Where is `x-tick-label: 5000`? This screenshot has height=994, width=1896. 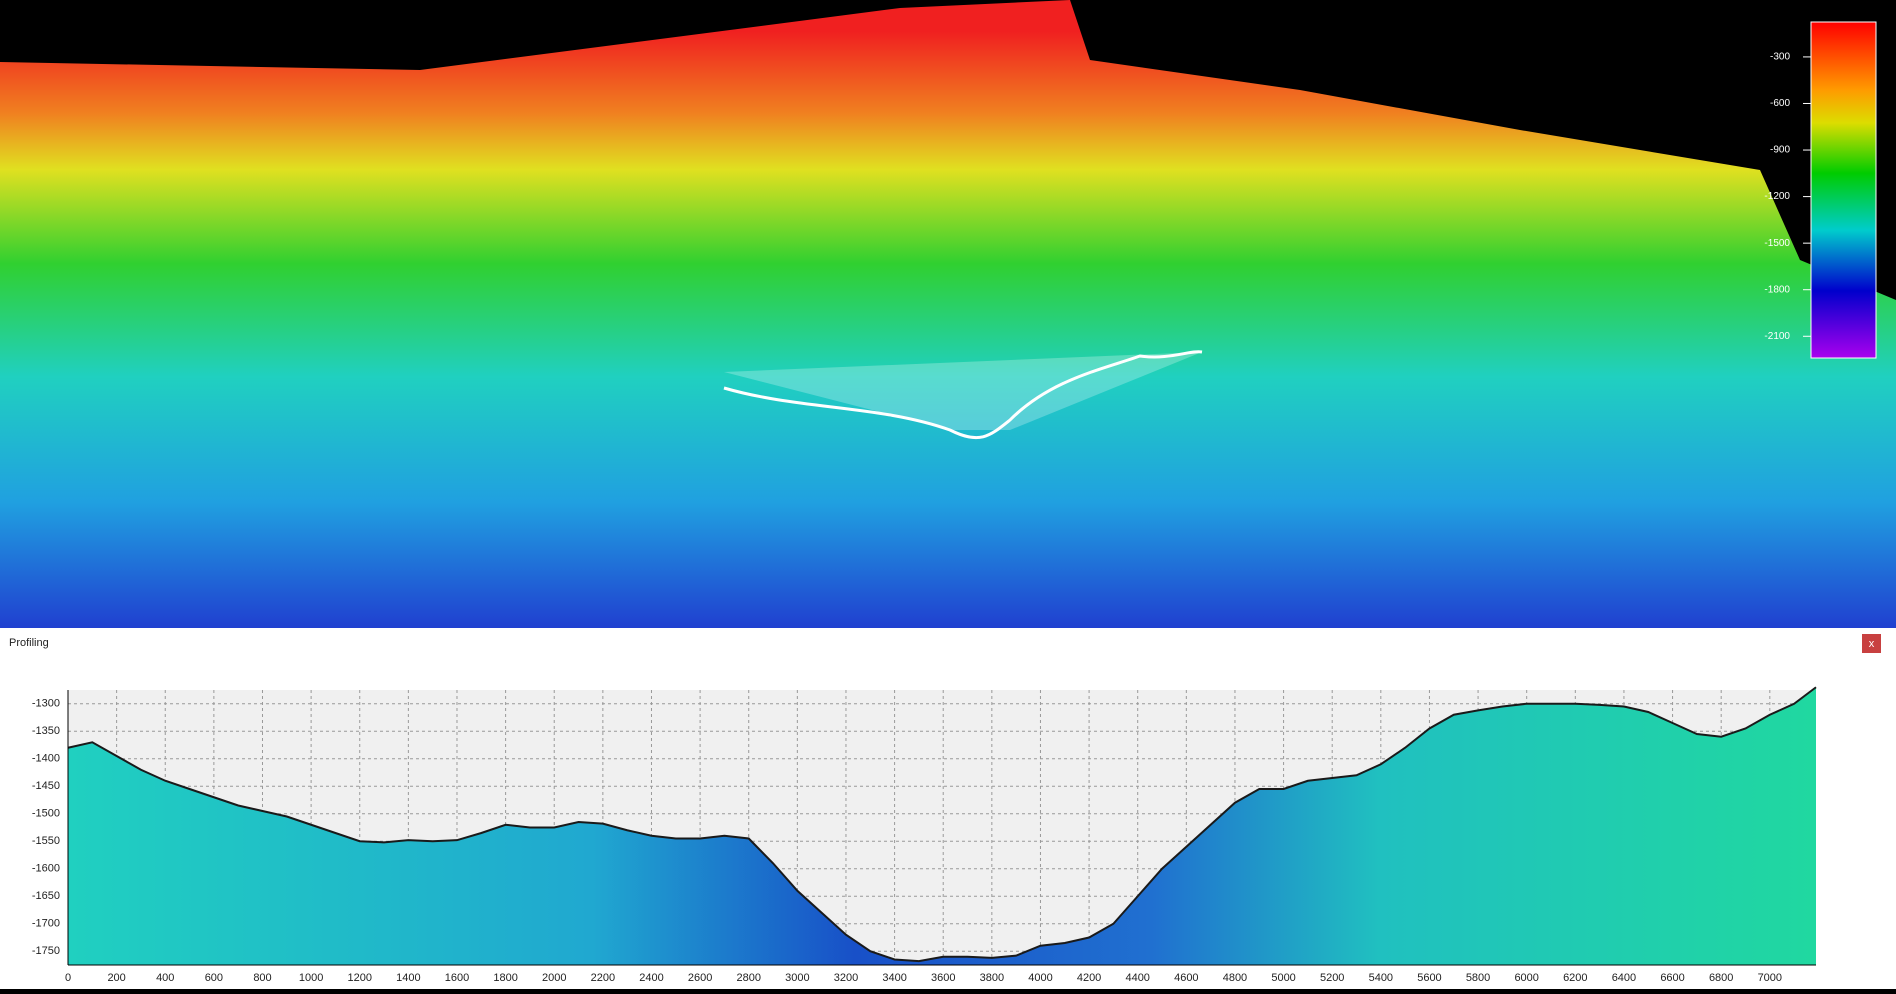 x-tick-label: 5000 is located at coordinates (1283, 978).